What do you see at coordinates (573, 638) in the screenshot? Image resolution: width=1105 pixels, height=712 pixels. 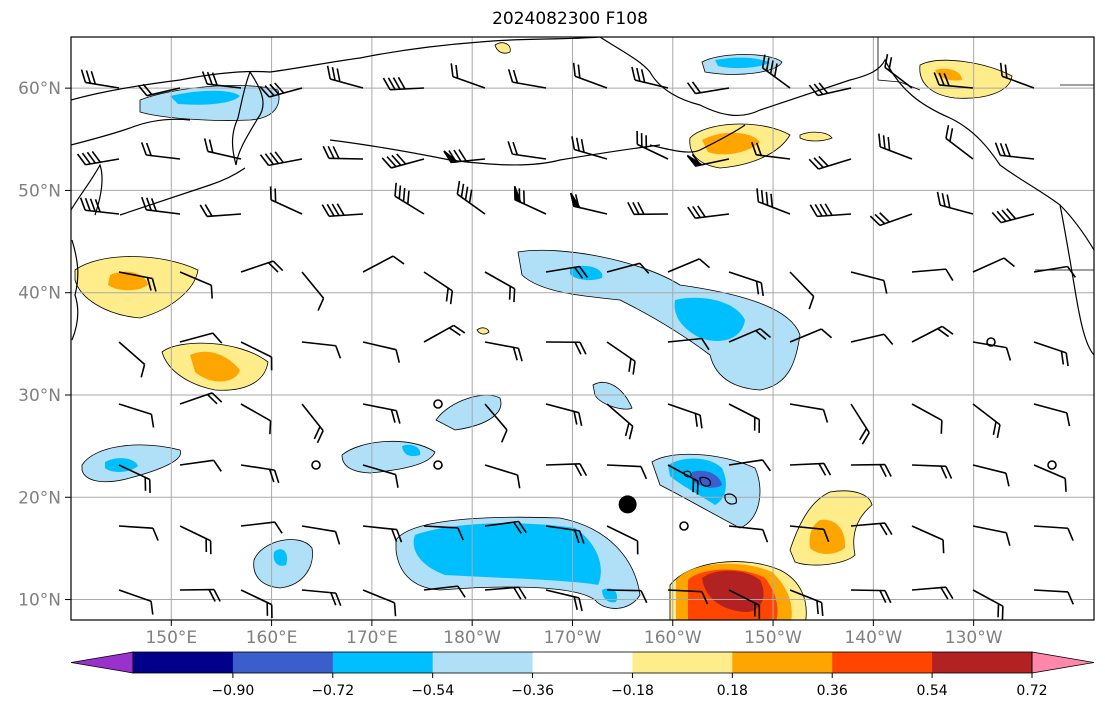 I see `lon-tick-label: 170°W` at bounding box center [573, 638].